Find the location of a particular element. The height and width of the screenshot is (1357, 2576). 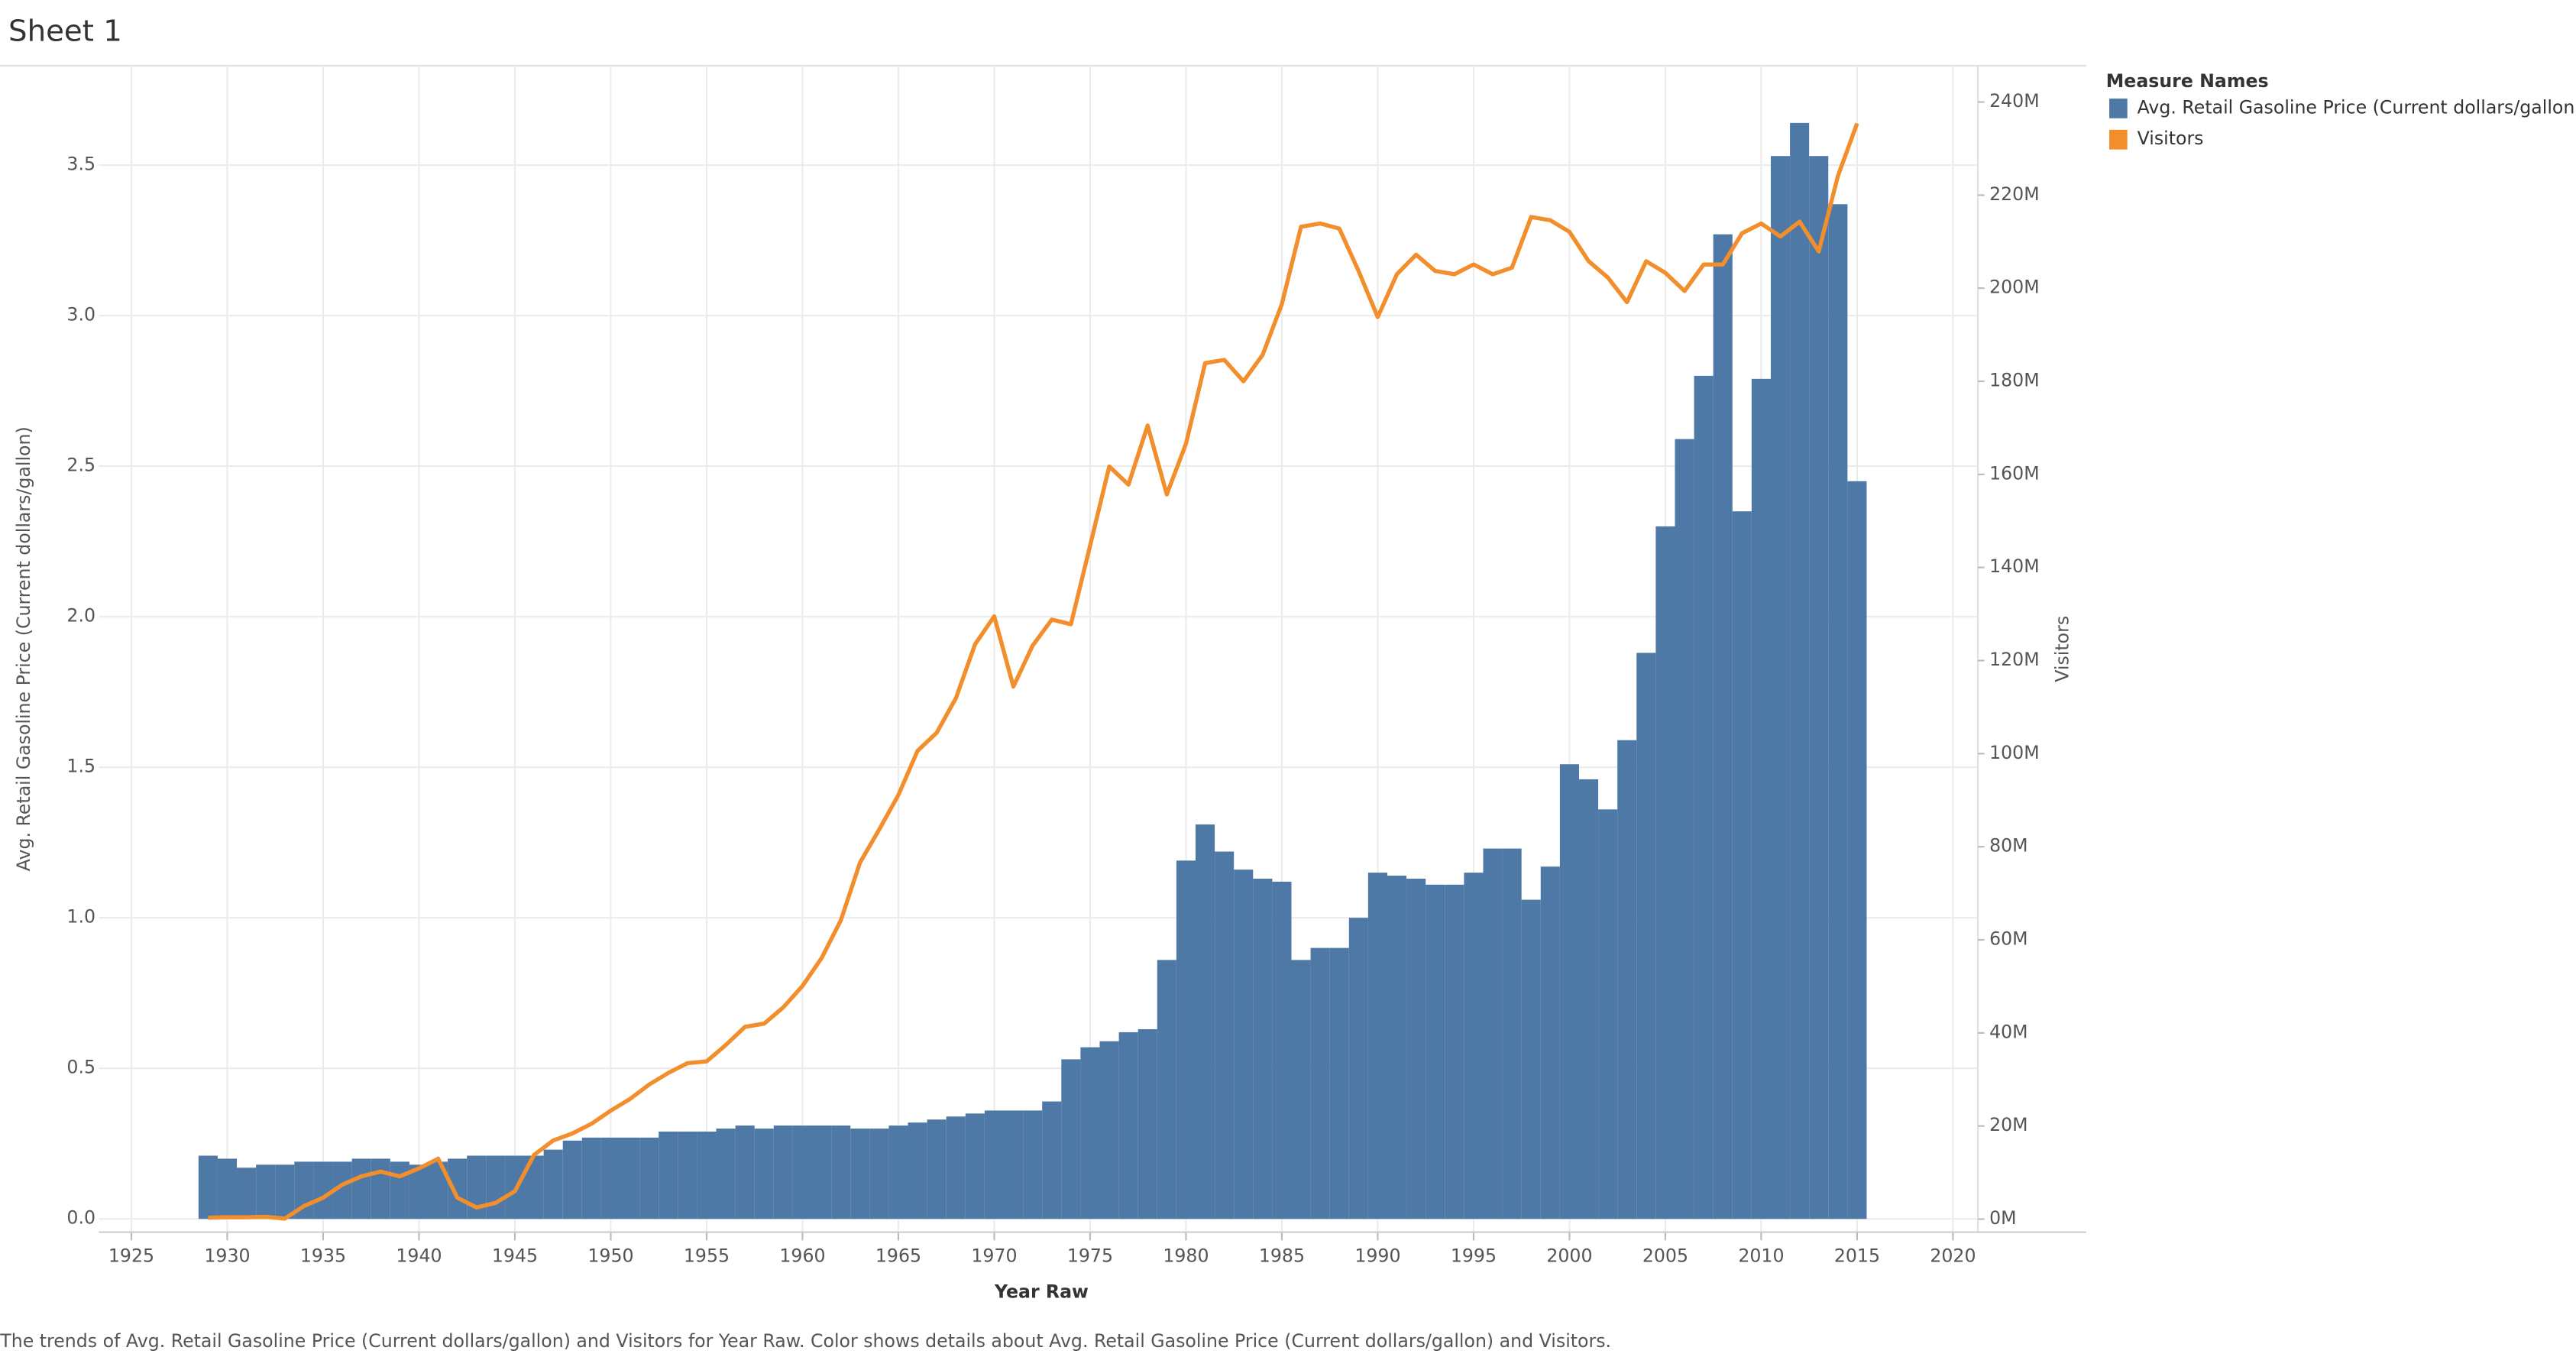

legend-title: Measure Names is located at coordinates (2187, 81).